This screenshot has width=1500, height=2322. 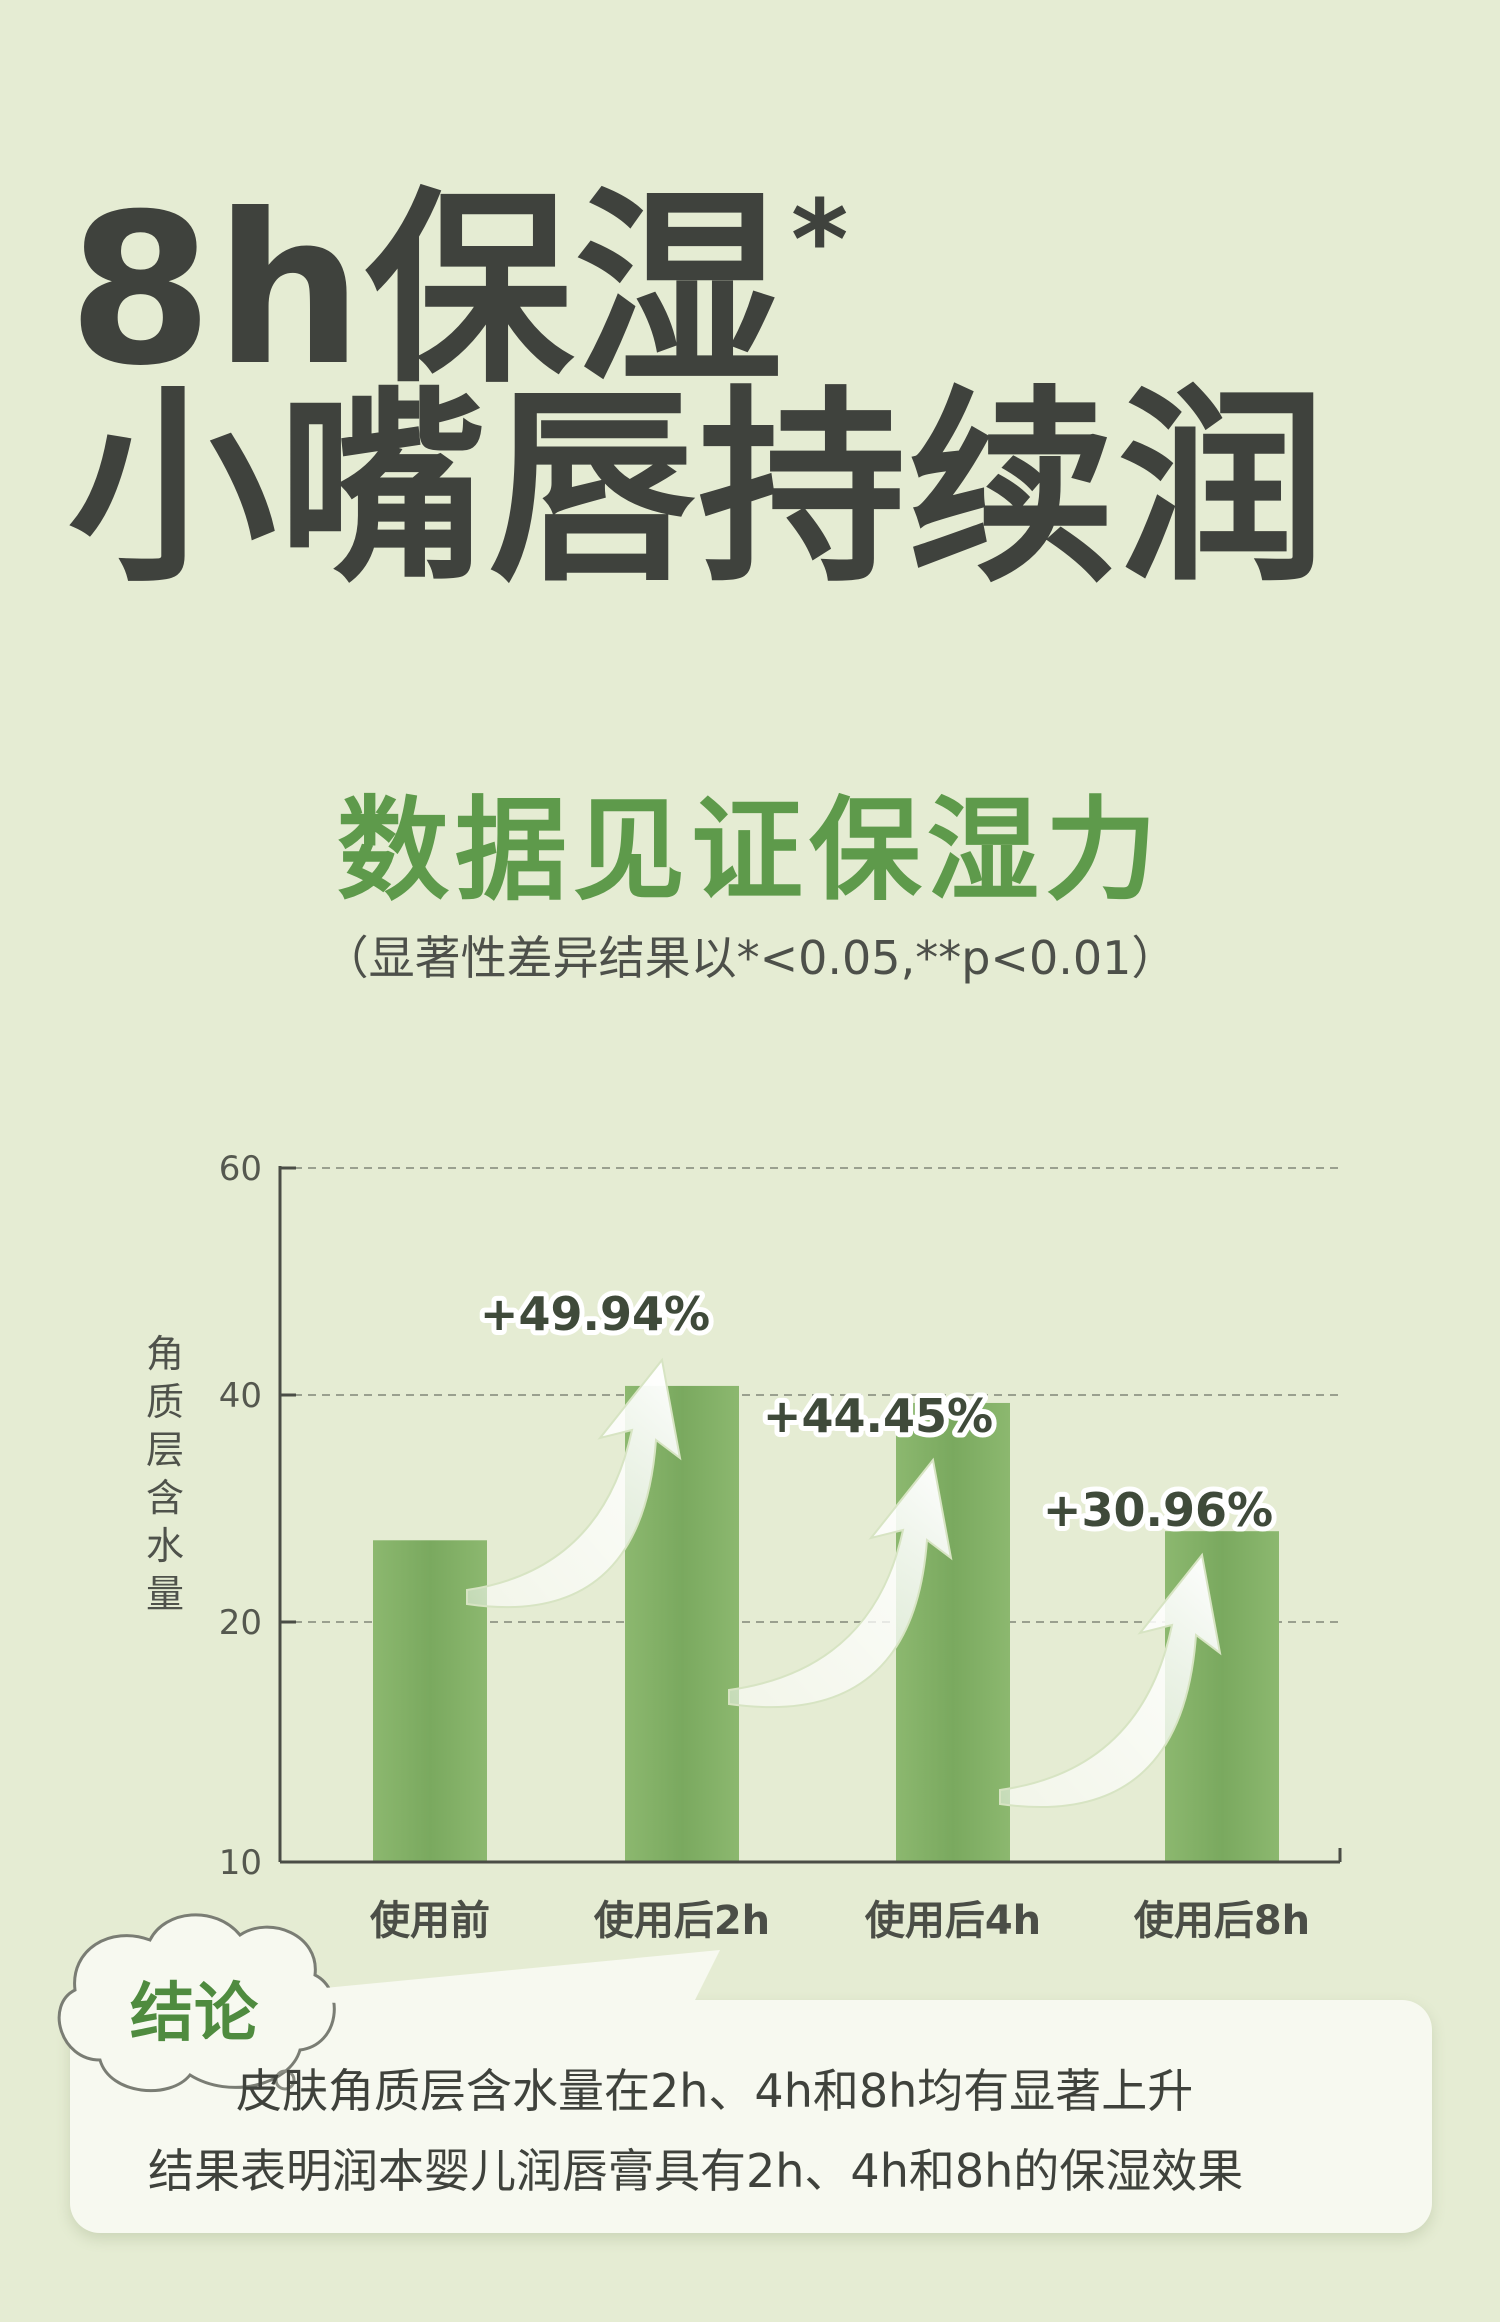 What do you see at coordinates (240, 1623) in the screenshot?
I see `y-tick-label: 20` at bounding box center [240, 1623].